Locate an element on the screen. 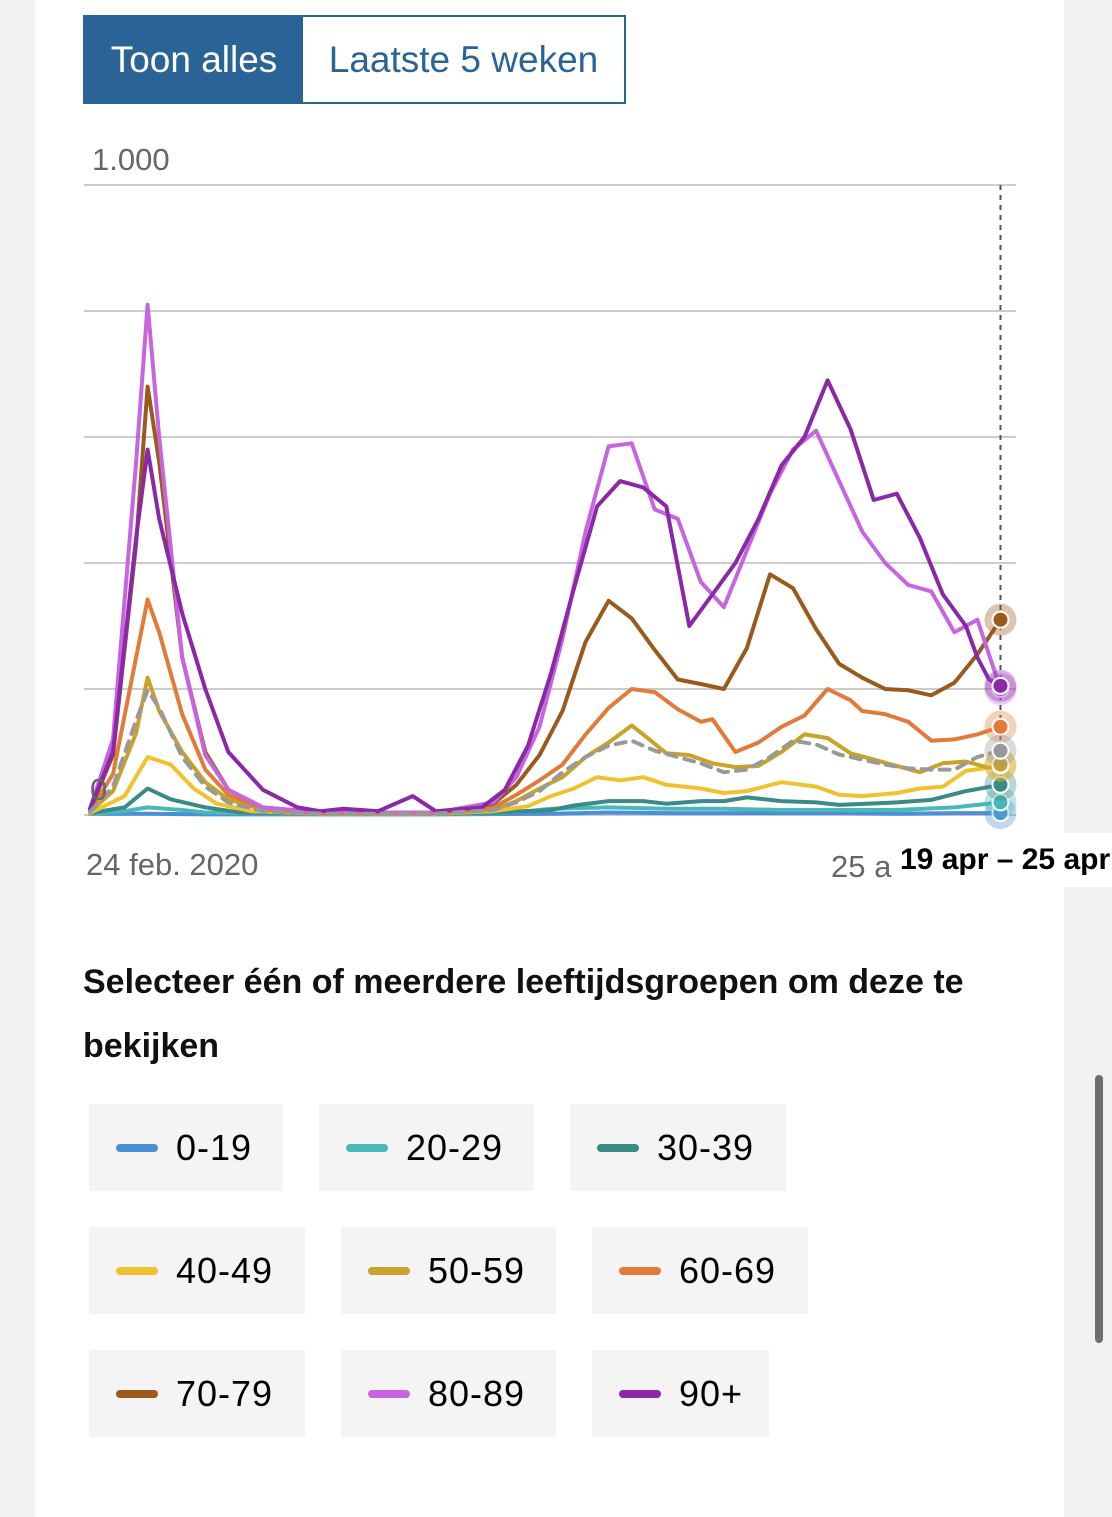 The width and height of the screenshot is (1112, 1517). legend-button-50-59: 50-59 is located at coordinates (448, 1270).